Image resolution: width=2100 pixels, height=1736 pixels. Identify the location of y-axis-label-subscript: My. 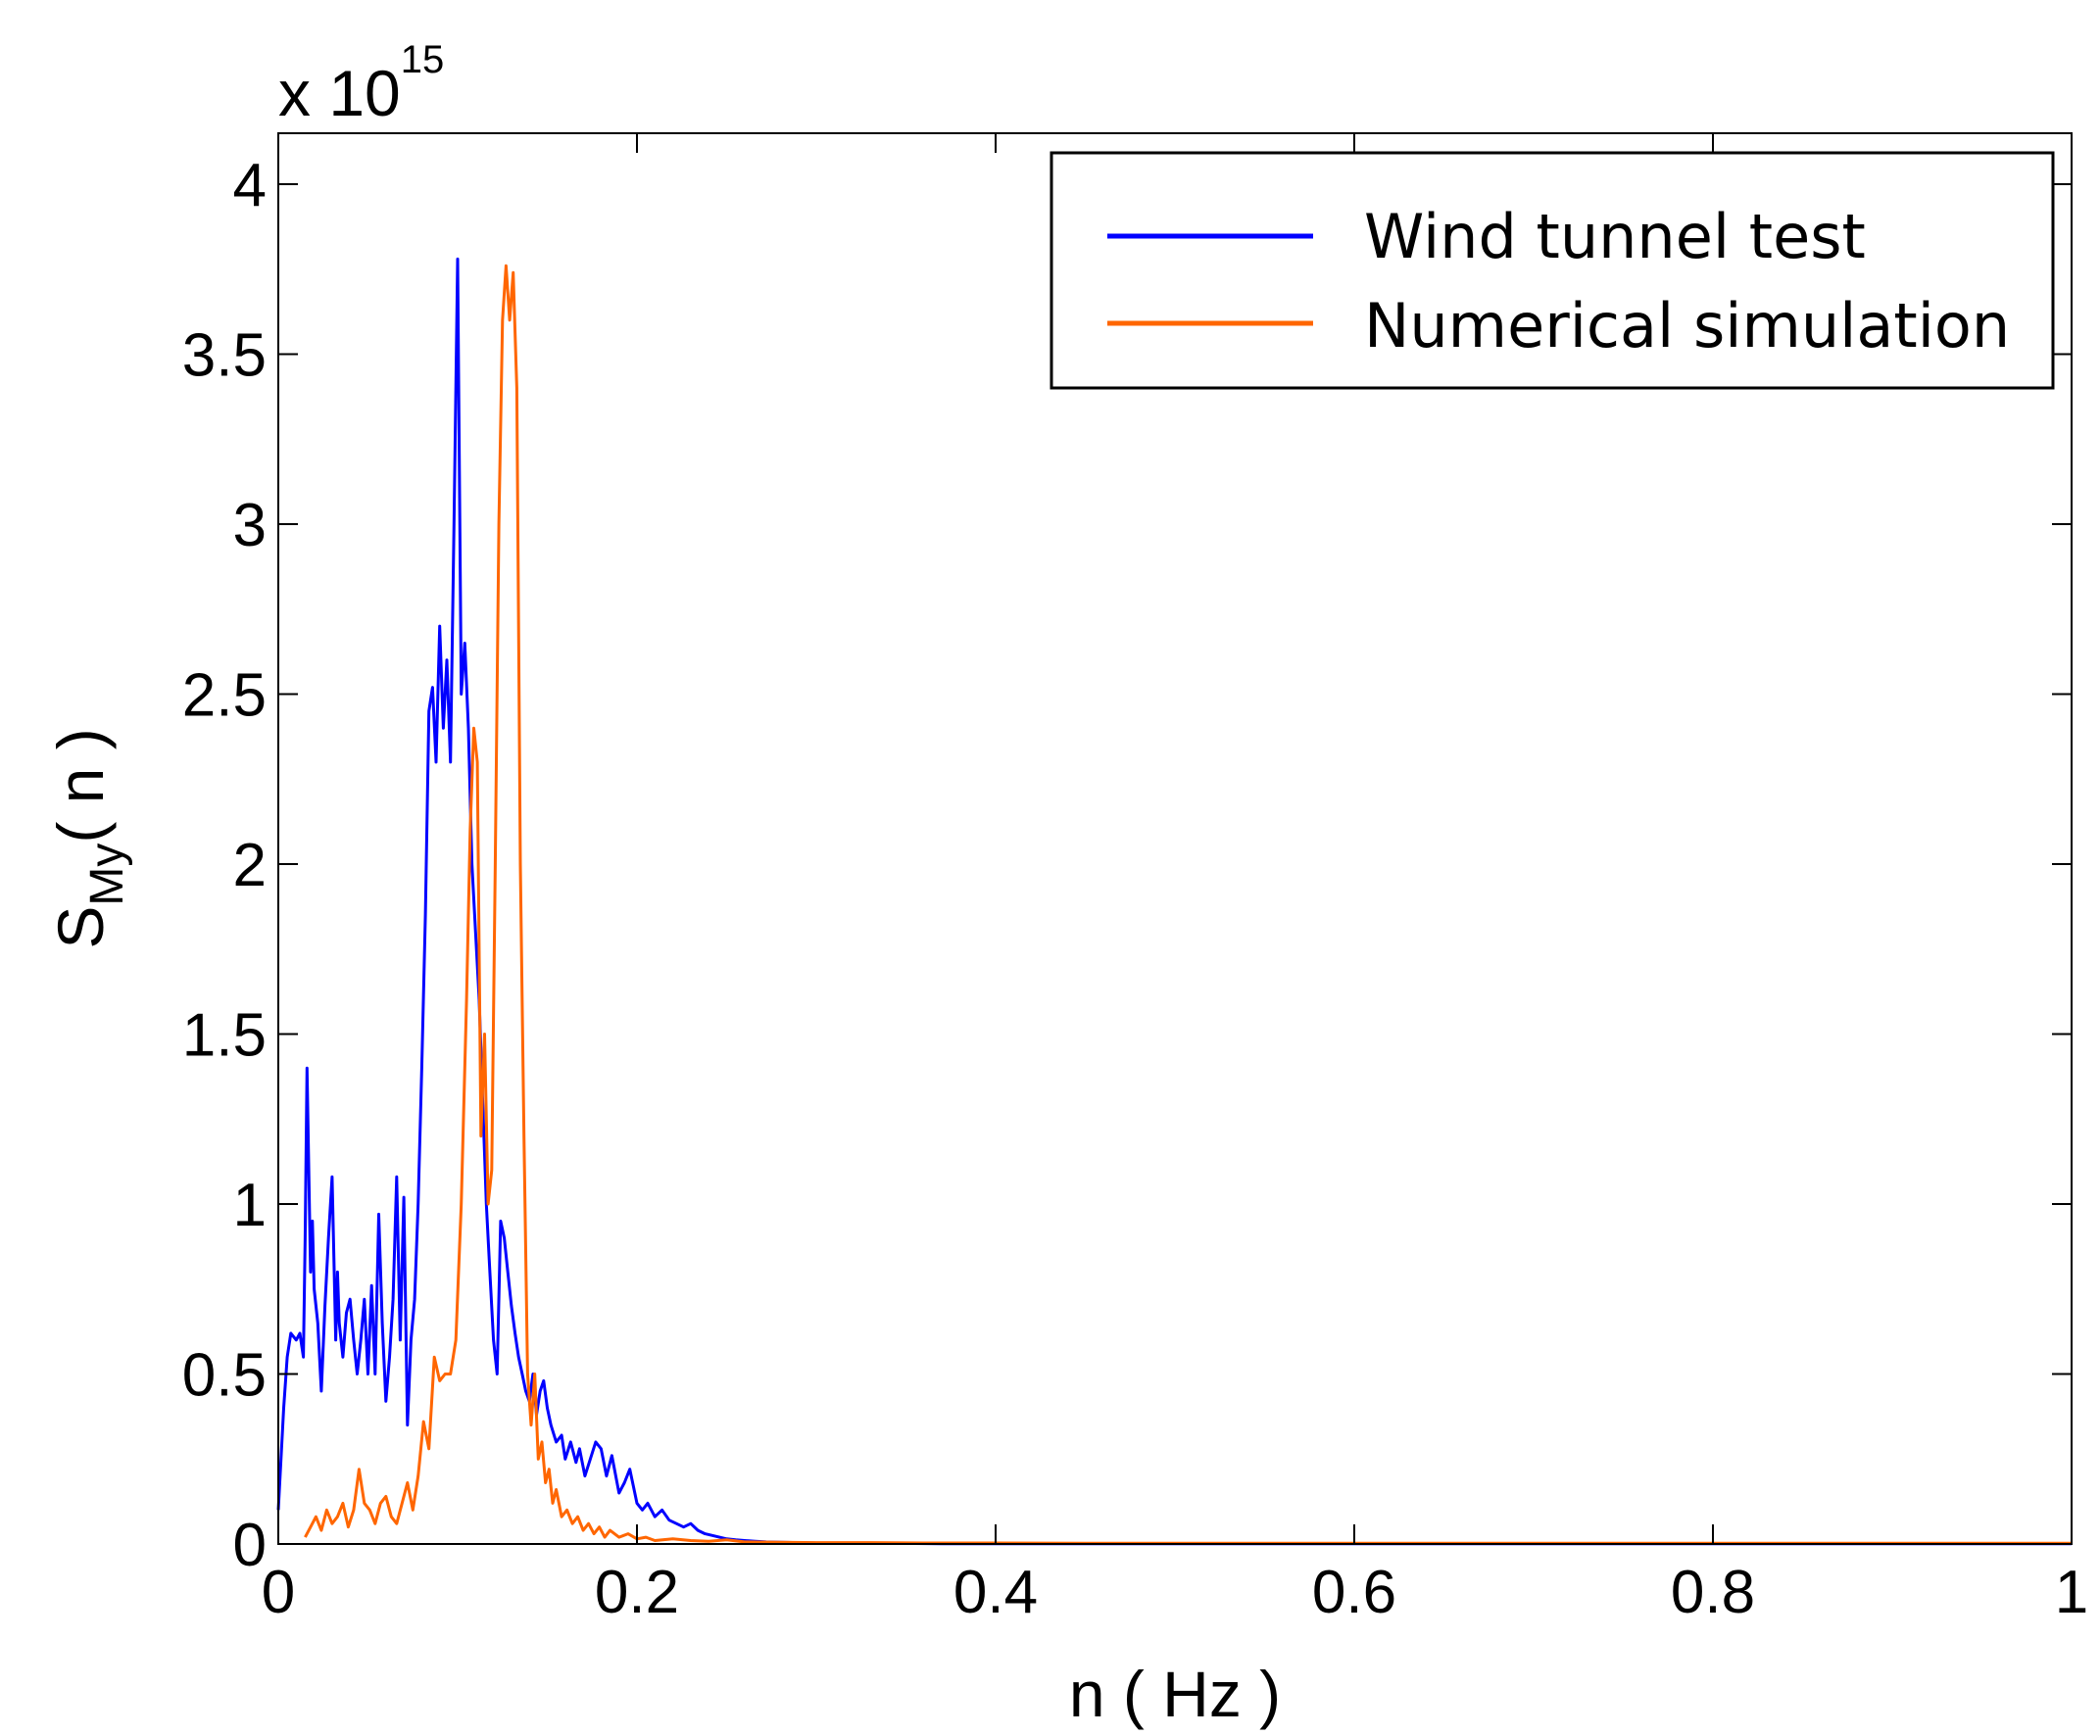
(107, 875).